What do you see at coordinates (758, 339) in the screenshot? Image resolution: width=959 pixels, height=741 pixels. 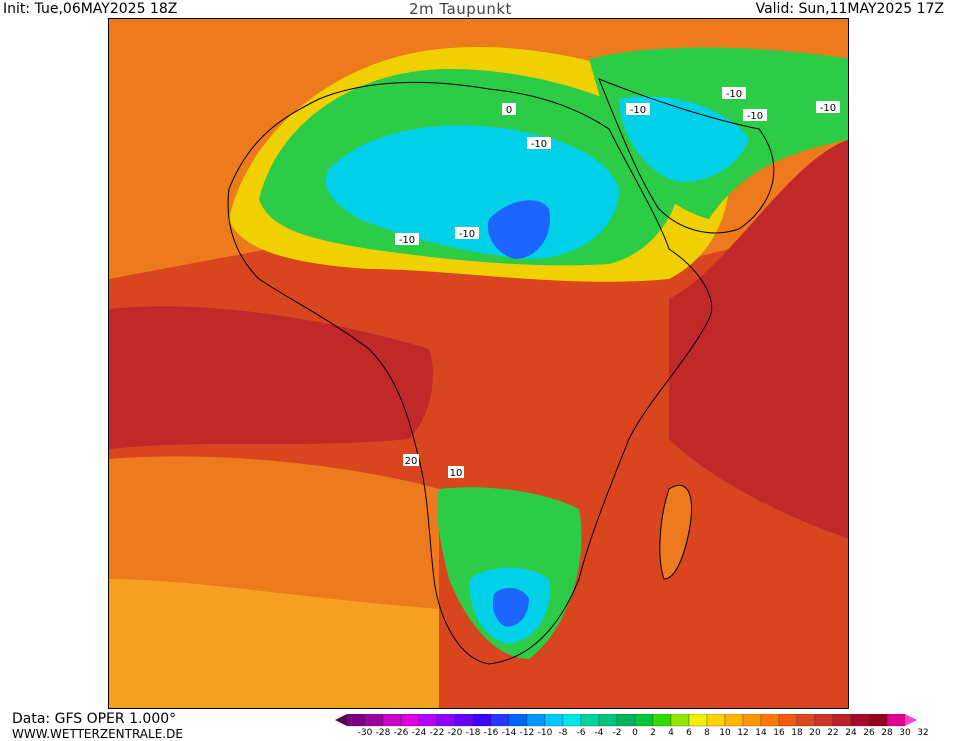 I see `indian-ocean-deep-red` at bounding box center [758, 339].